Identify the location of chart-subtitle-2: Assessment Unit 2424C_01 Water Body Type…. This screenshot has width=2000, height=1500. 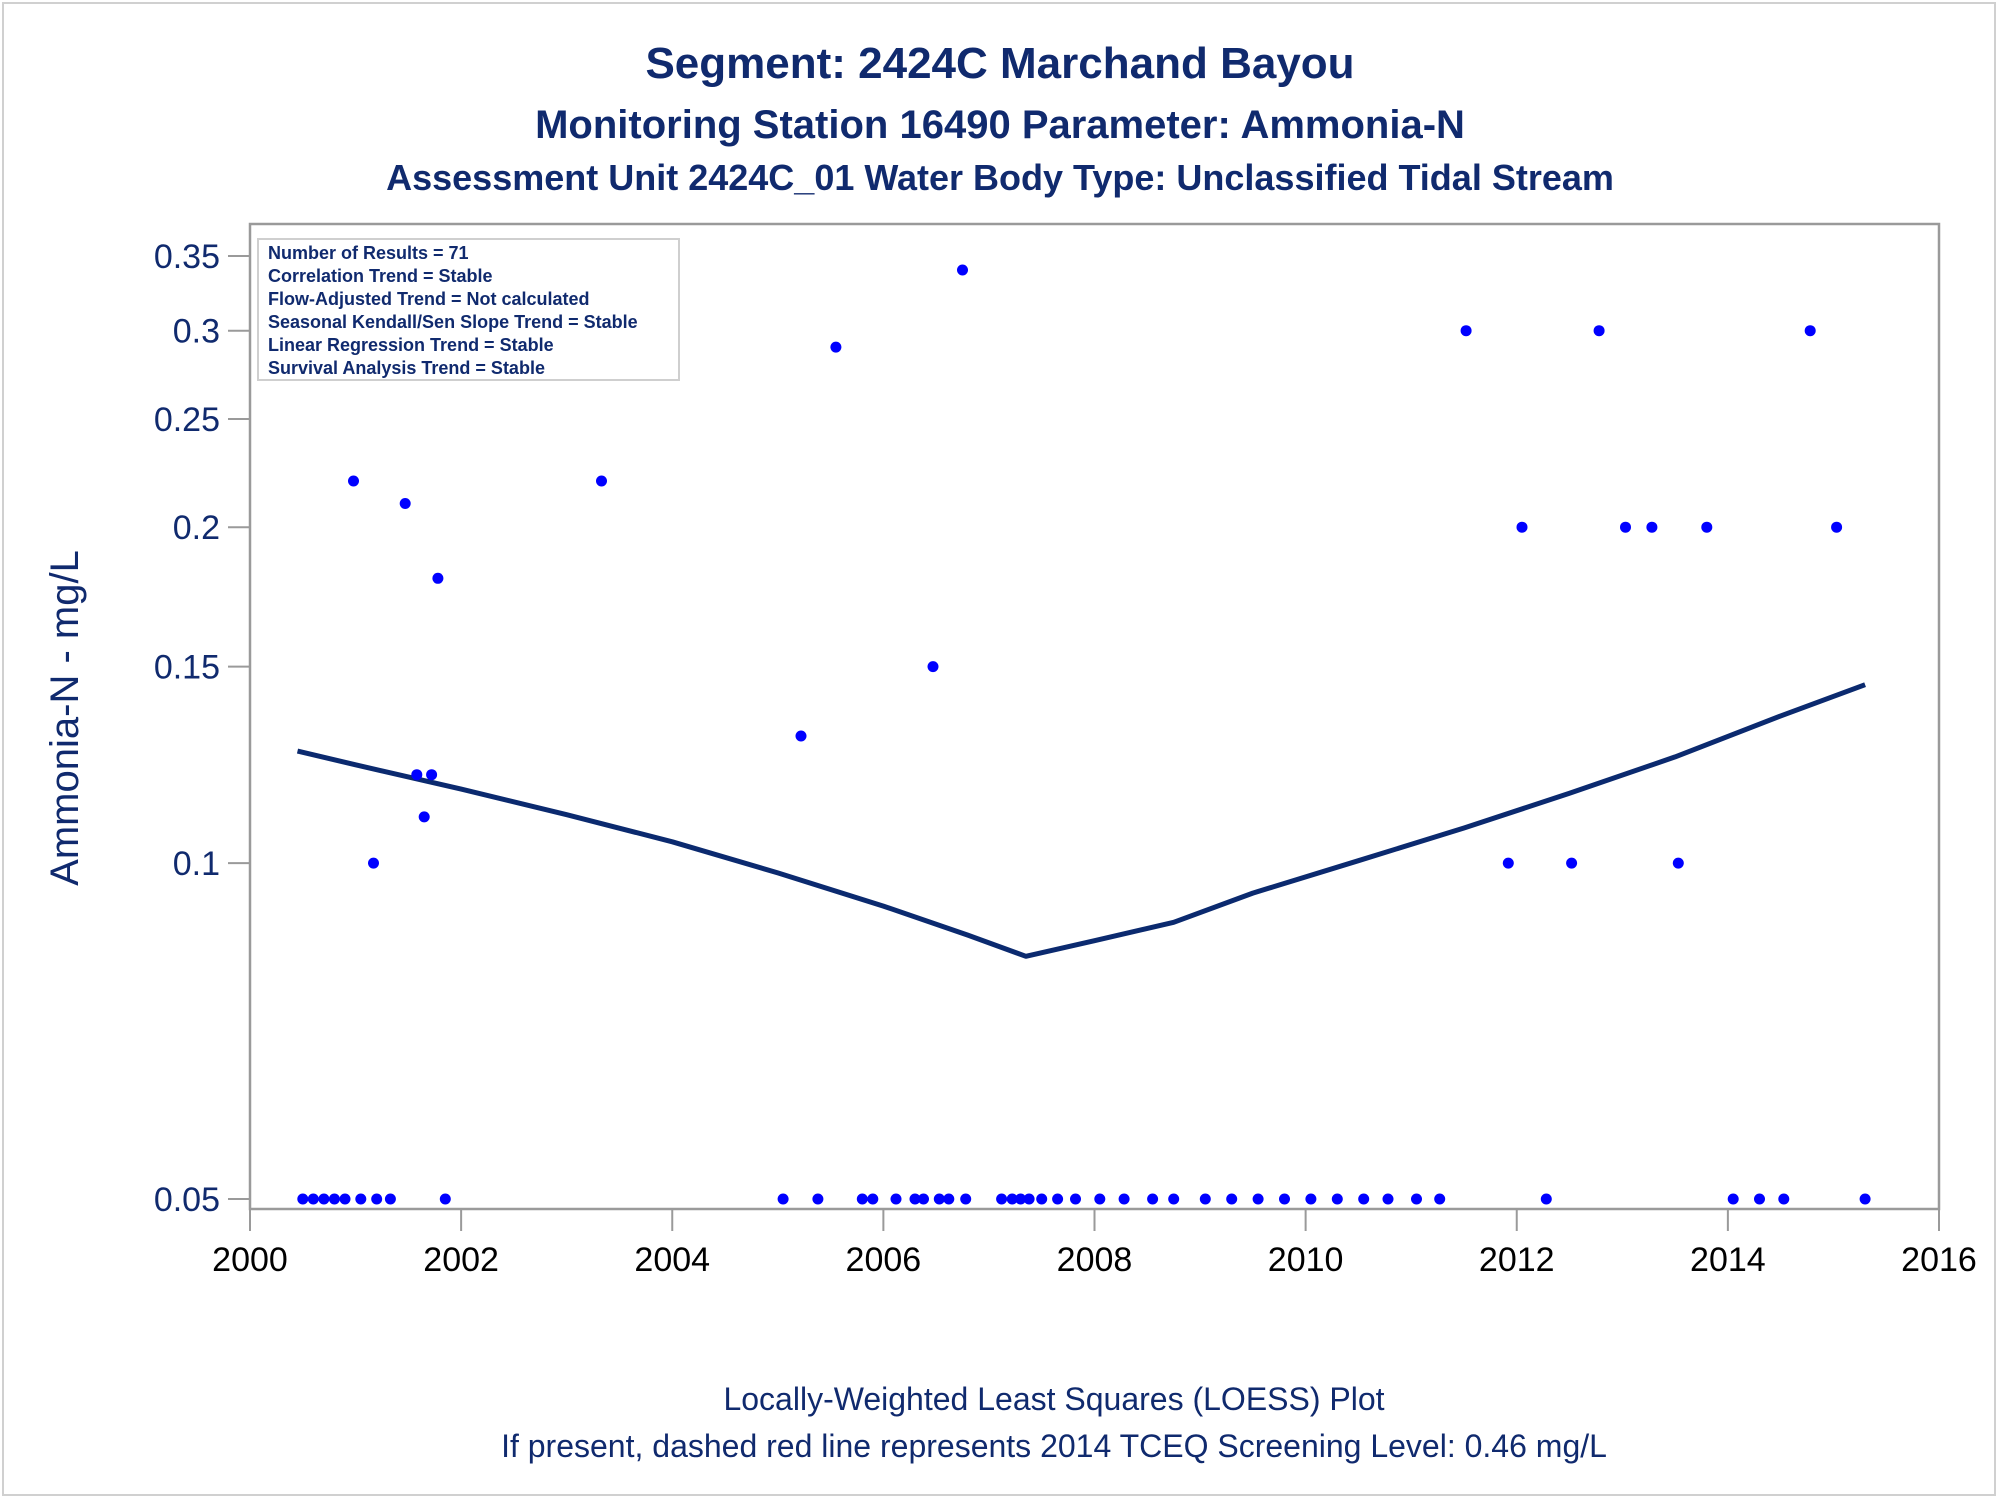
(1000, 177).